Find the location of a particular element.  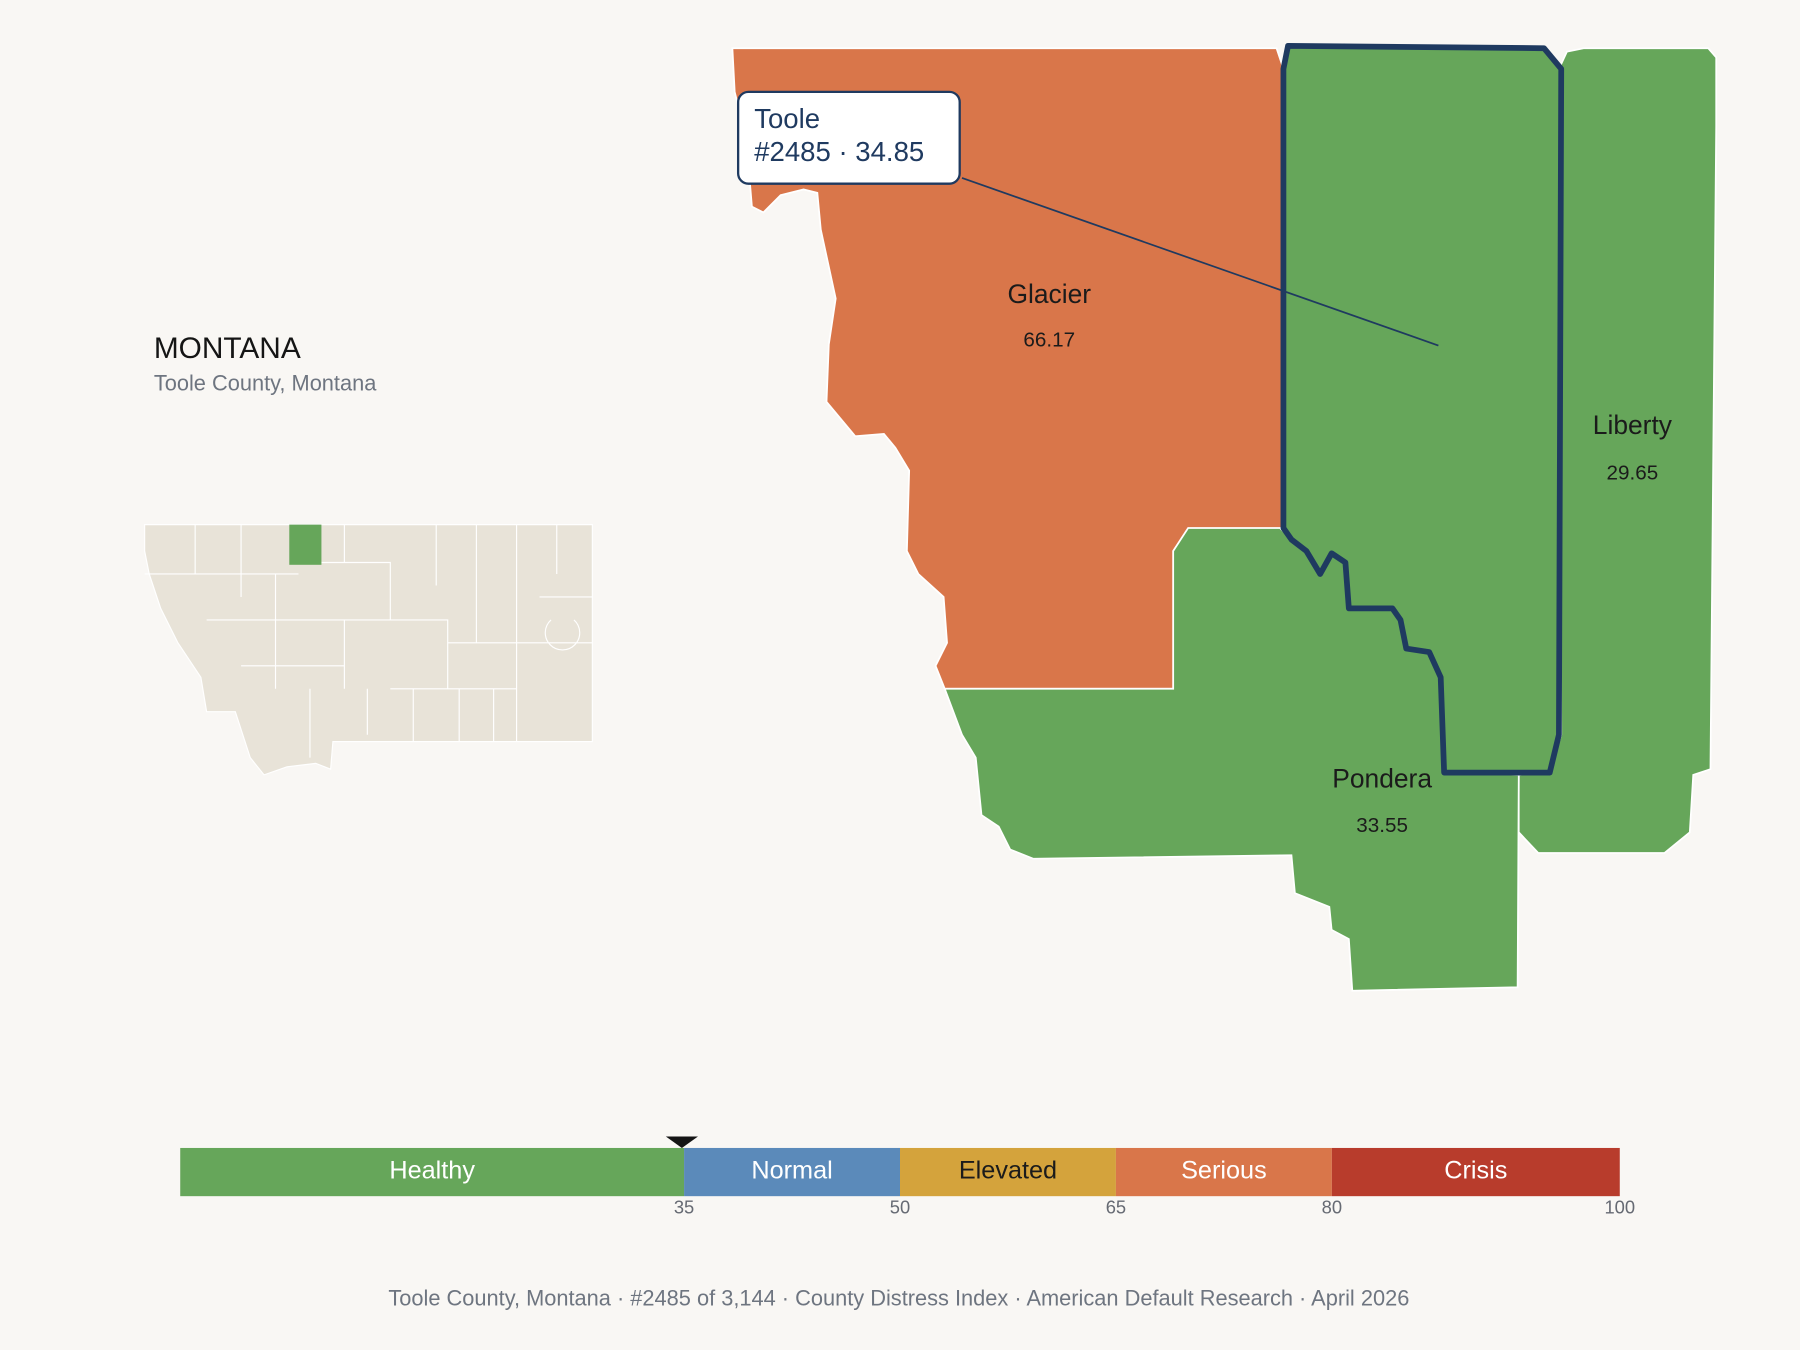

band-label: Crisis is located at coordinates (1475, 1171).